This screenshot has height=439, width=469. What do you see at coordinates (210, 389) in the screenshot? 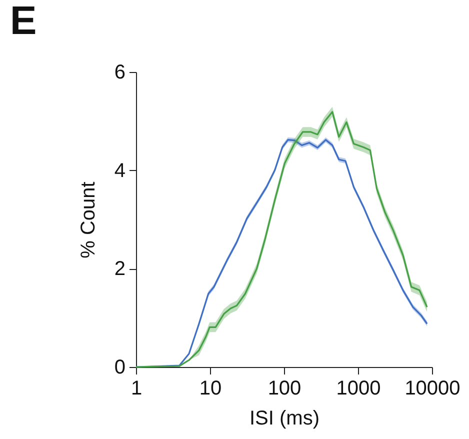
I see `x-tick-label: 10` at bounding box center [210, 389].